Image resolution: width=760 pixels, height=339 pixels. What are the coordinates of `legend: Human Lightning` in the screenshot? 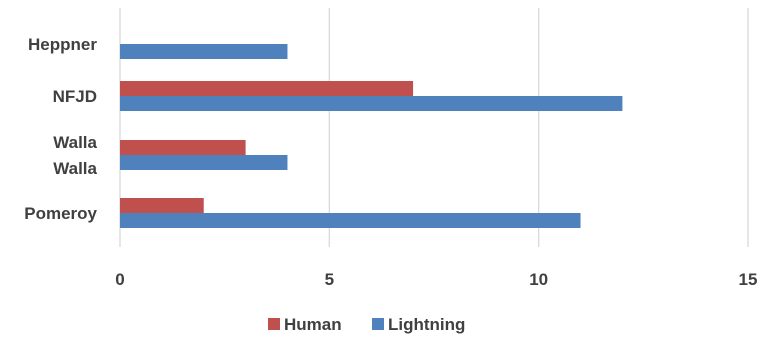 It's located at (366, 324).